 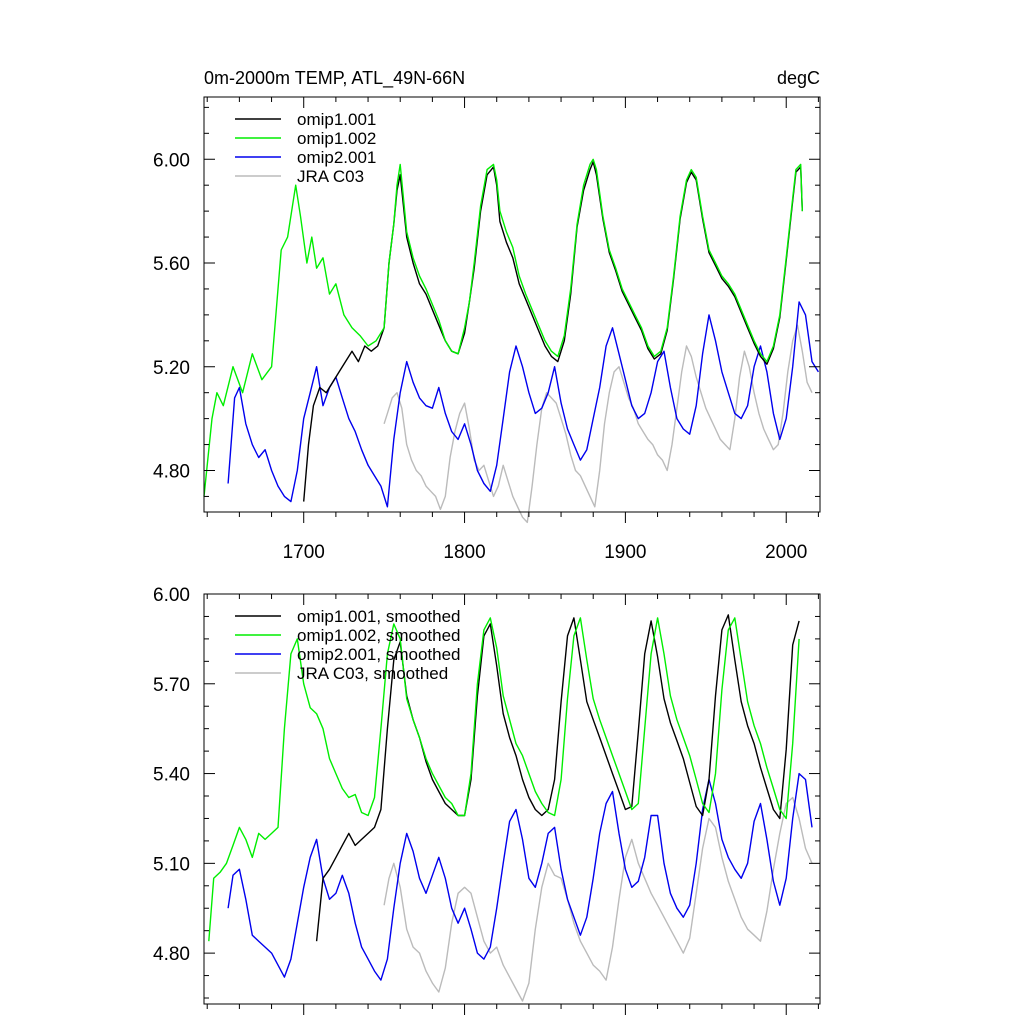 What do you see at coordinates (379, 654) in the screenshot?
I see `legend-label: omip2.001, smoothed` at bounding box center [379, 654].